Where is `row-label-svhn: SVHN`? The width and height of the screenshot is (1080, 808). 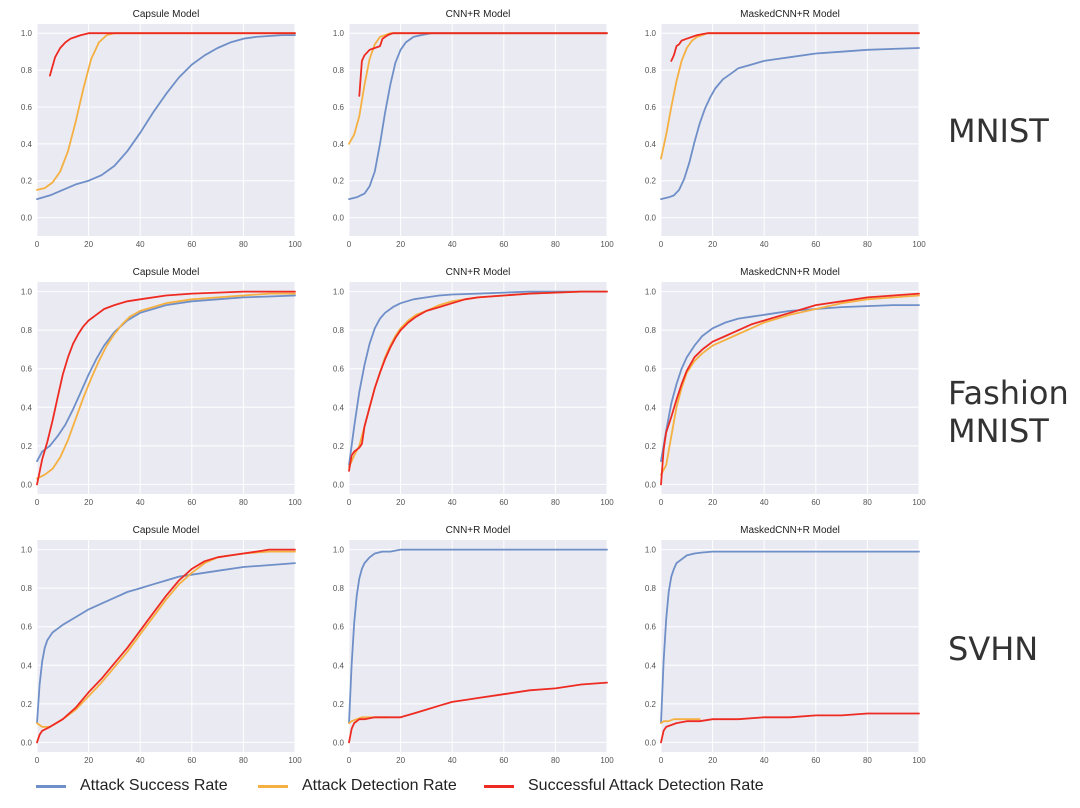 row-label-svhn: SVHN is located at coordinates (993, 649).